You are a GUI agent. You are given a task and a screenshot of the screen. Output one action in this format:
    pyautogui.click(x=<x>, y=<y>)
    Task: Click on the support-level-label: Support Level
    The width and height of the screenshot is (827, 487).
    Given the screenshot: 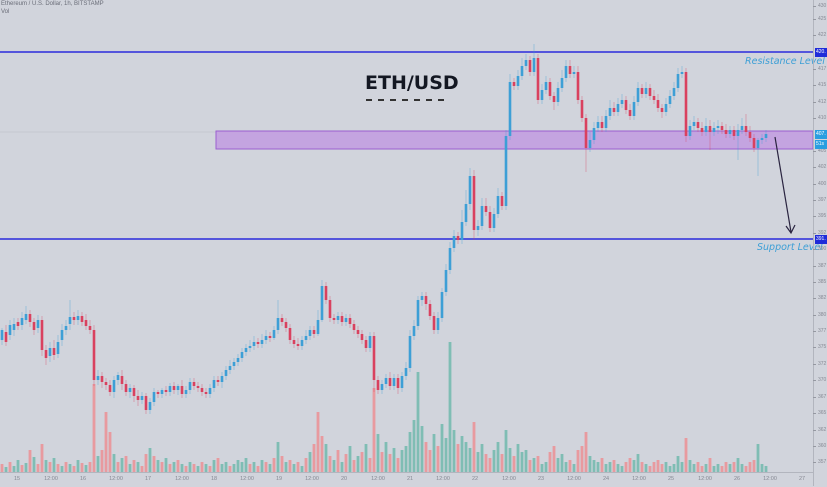 What is the action you would take?
    pyautogui.click(x=790, y=247)
    